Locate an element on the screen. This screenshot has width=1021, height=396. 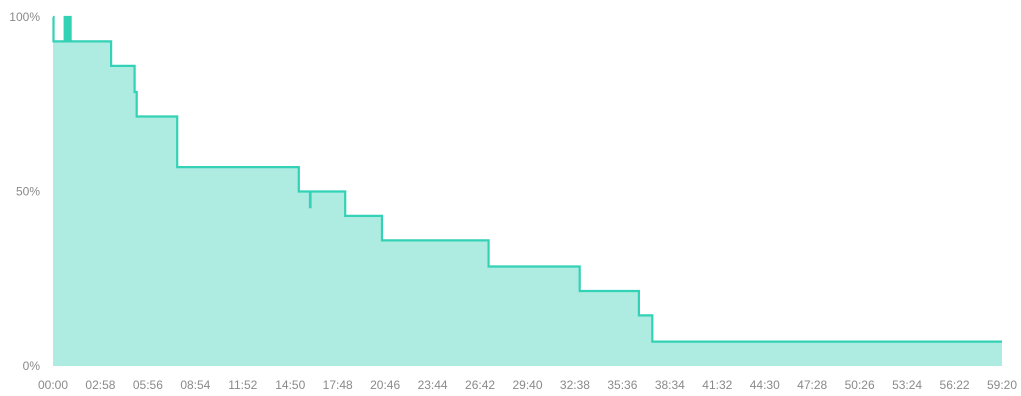
y-axis: 100% 50% 0% is located at coordinates (24, 191).